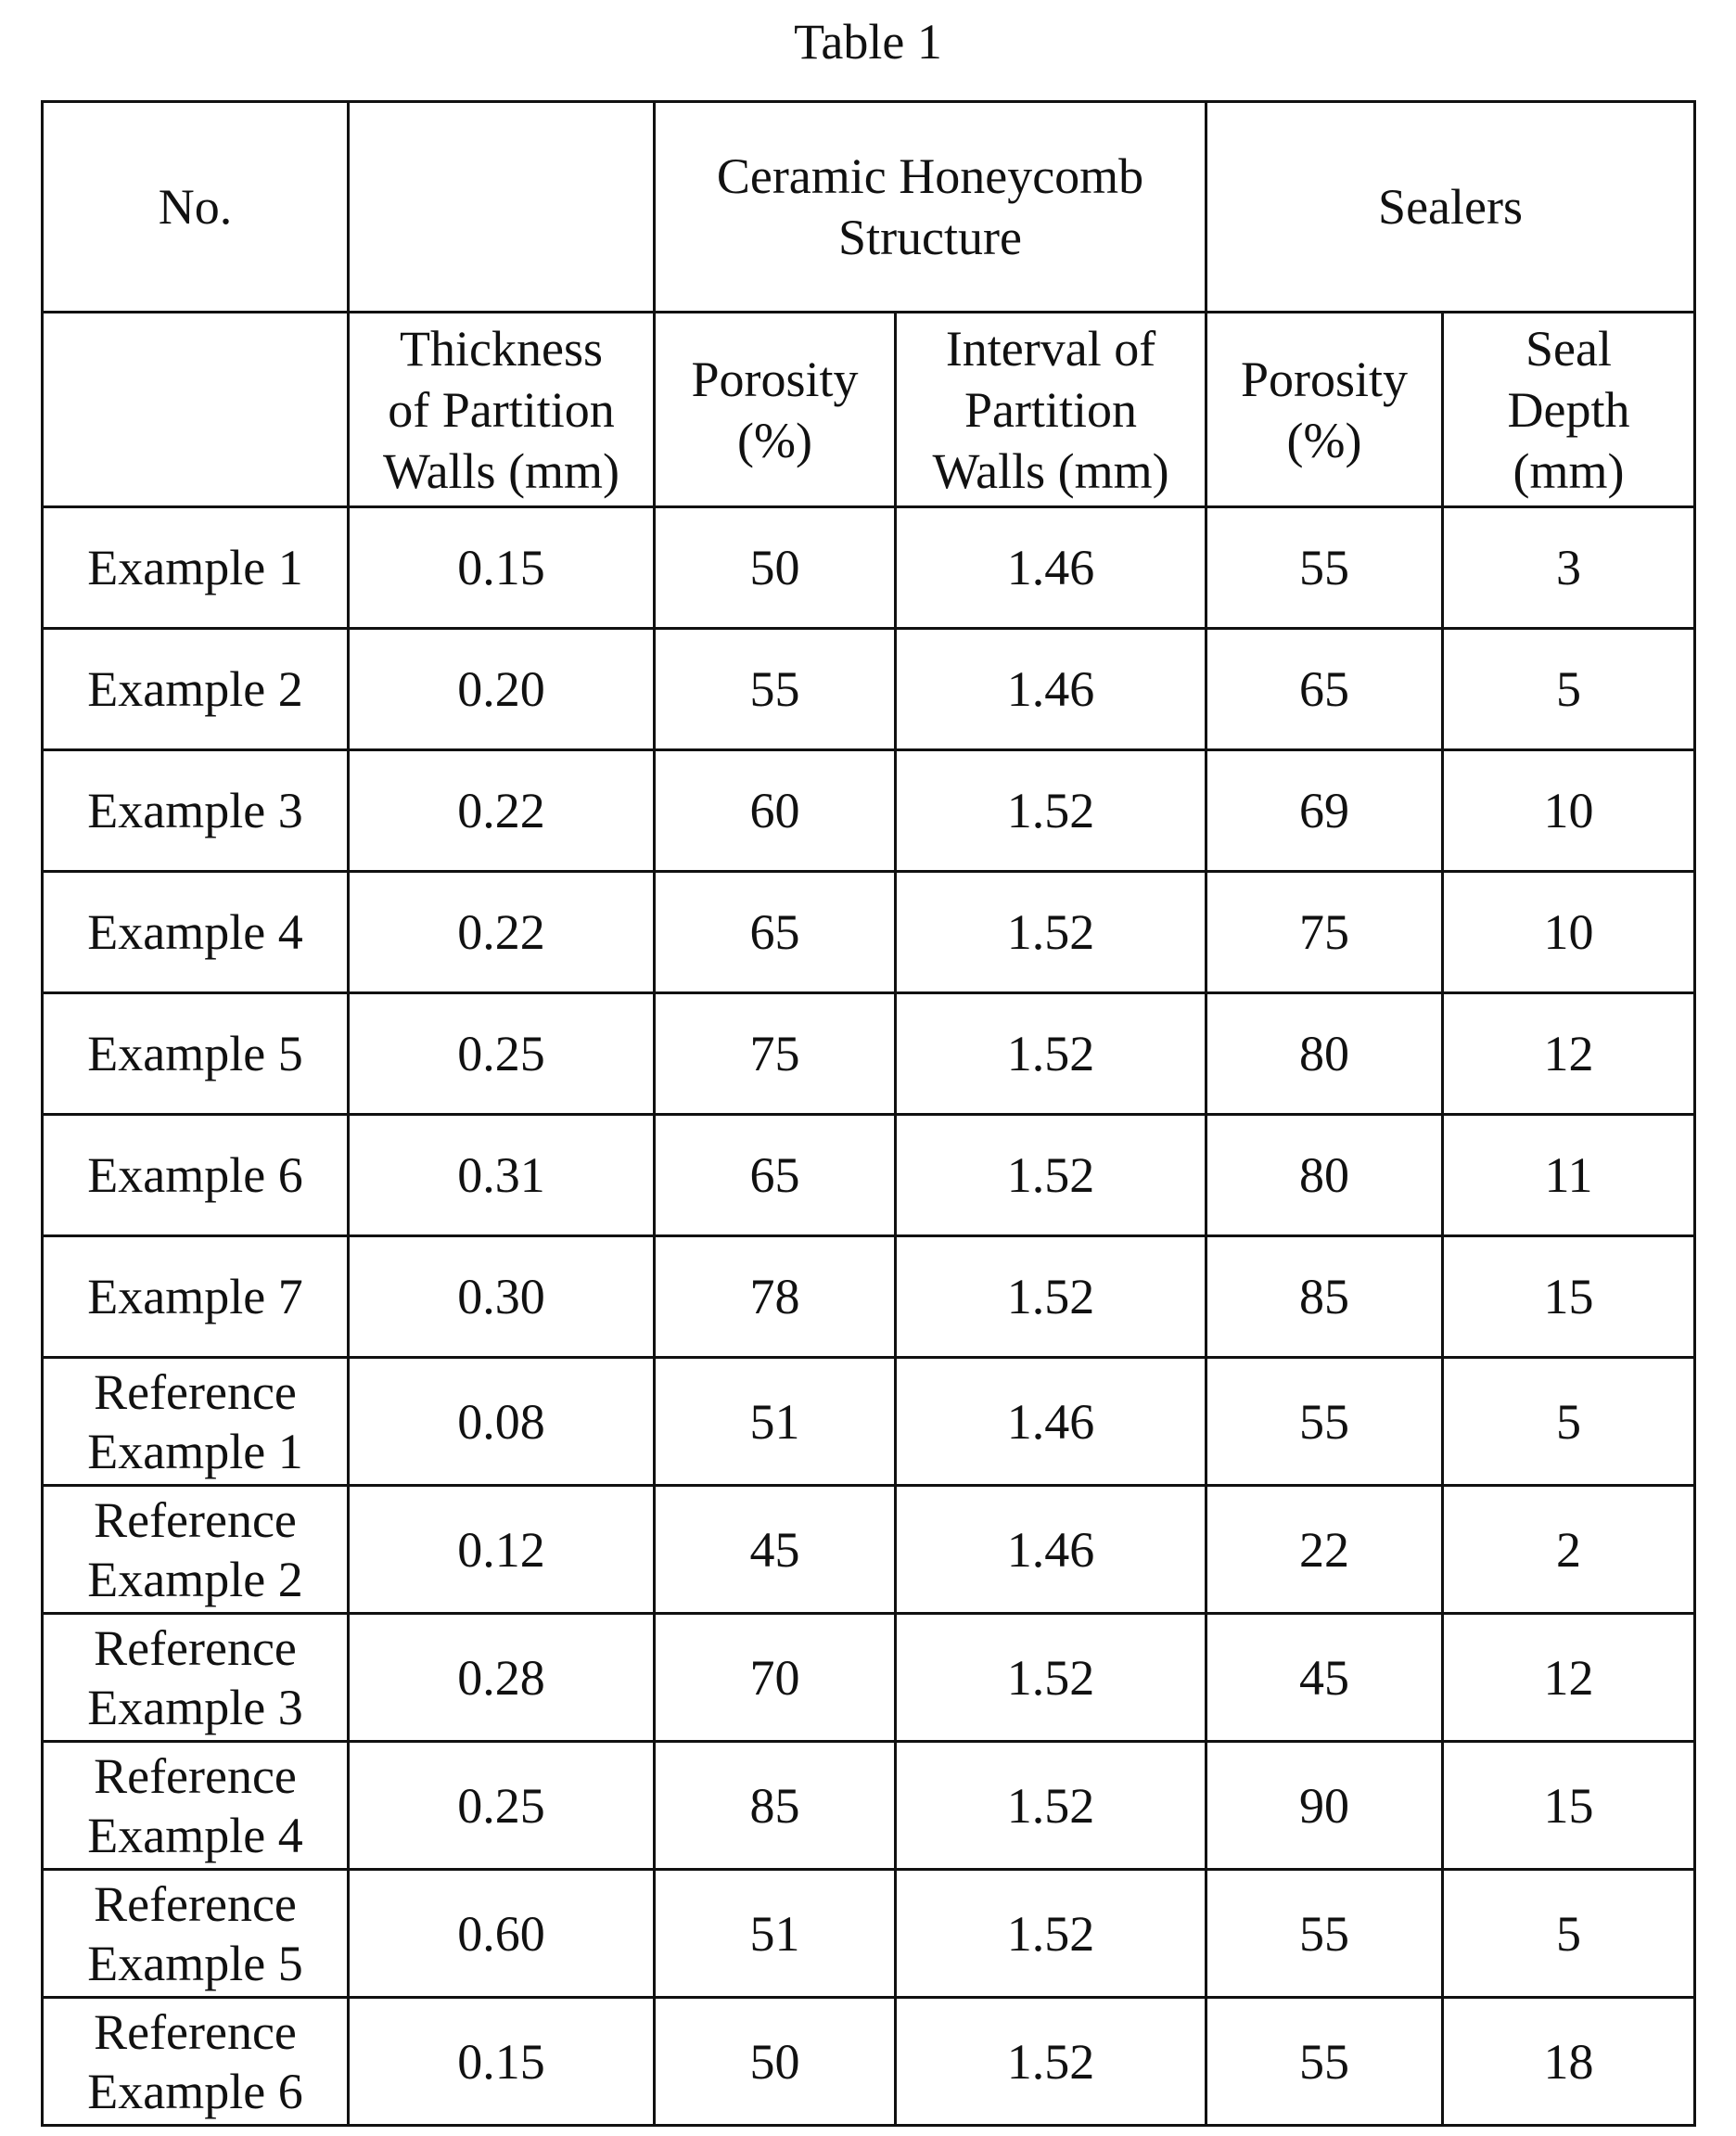 The width and height of the screenshot is (1736, 2136). What do you see at coordinates (502, 1678) in the screenshot?
I see `cell-thickness: 0.28` at bounding box center [502, 1678].